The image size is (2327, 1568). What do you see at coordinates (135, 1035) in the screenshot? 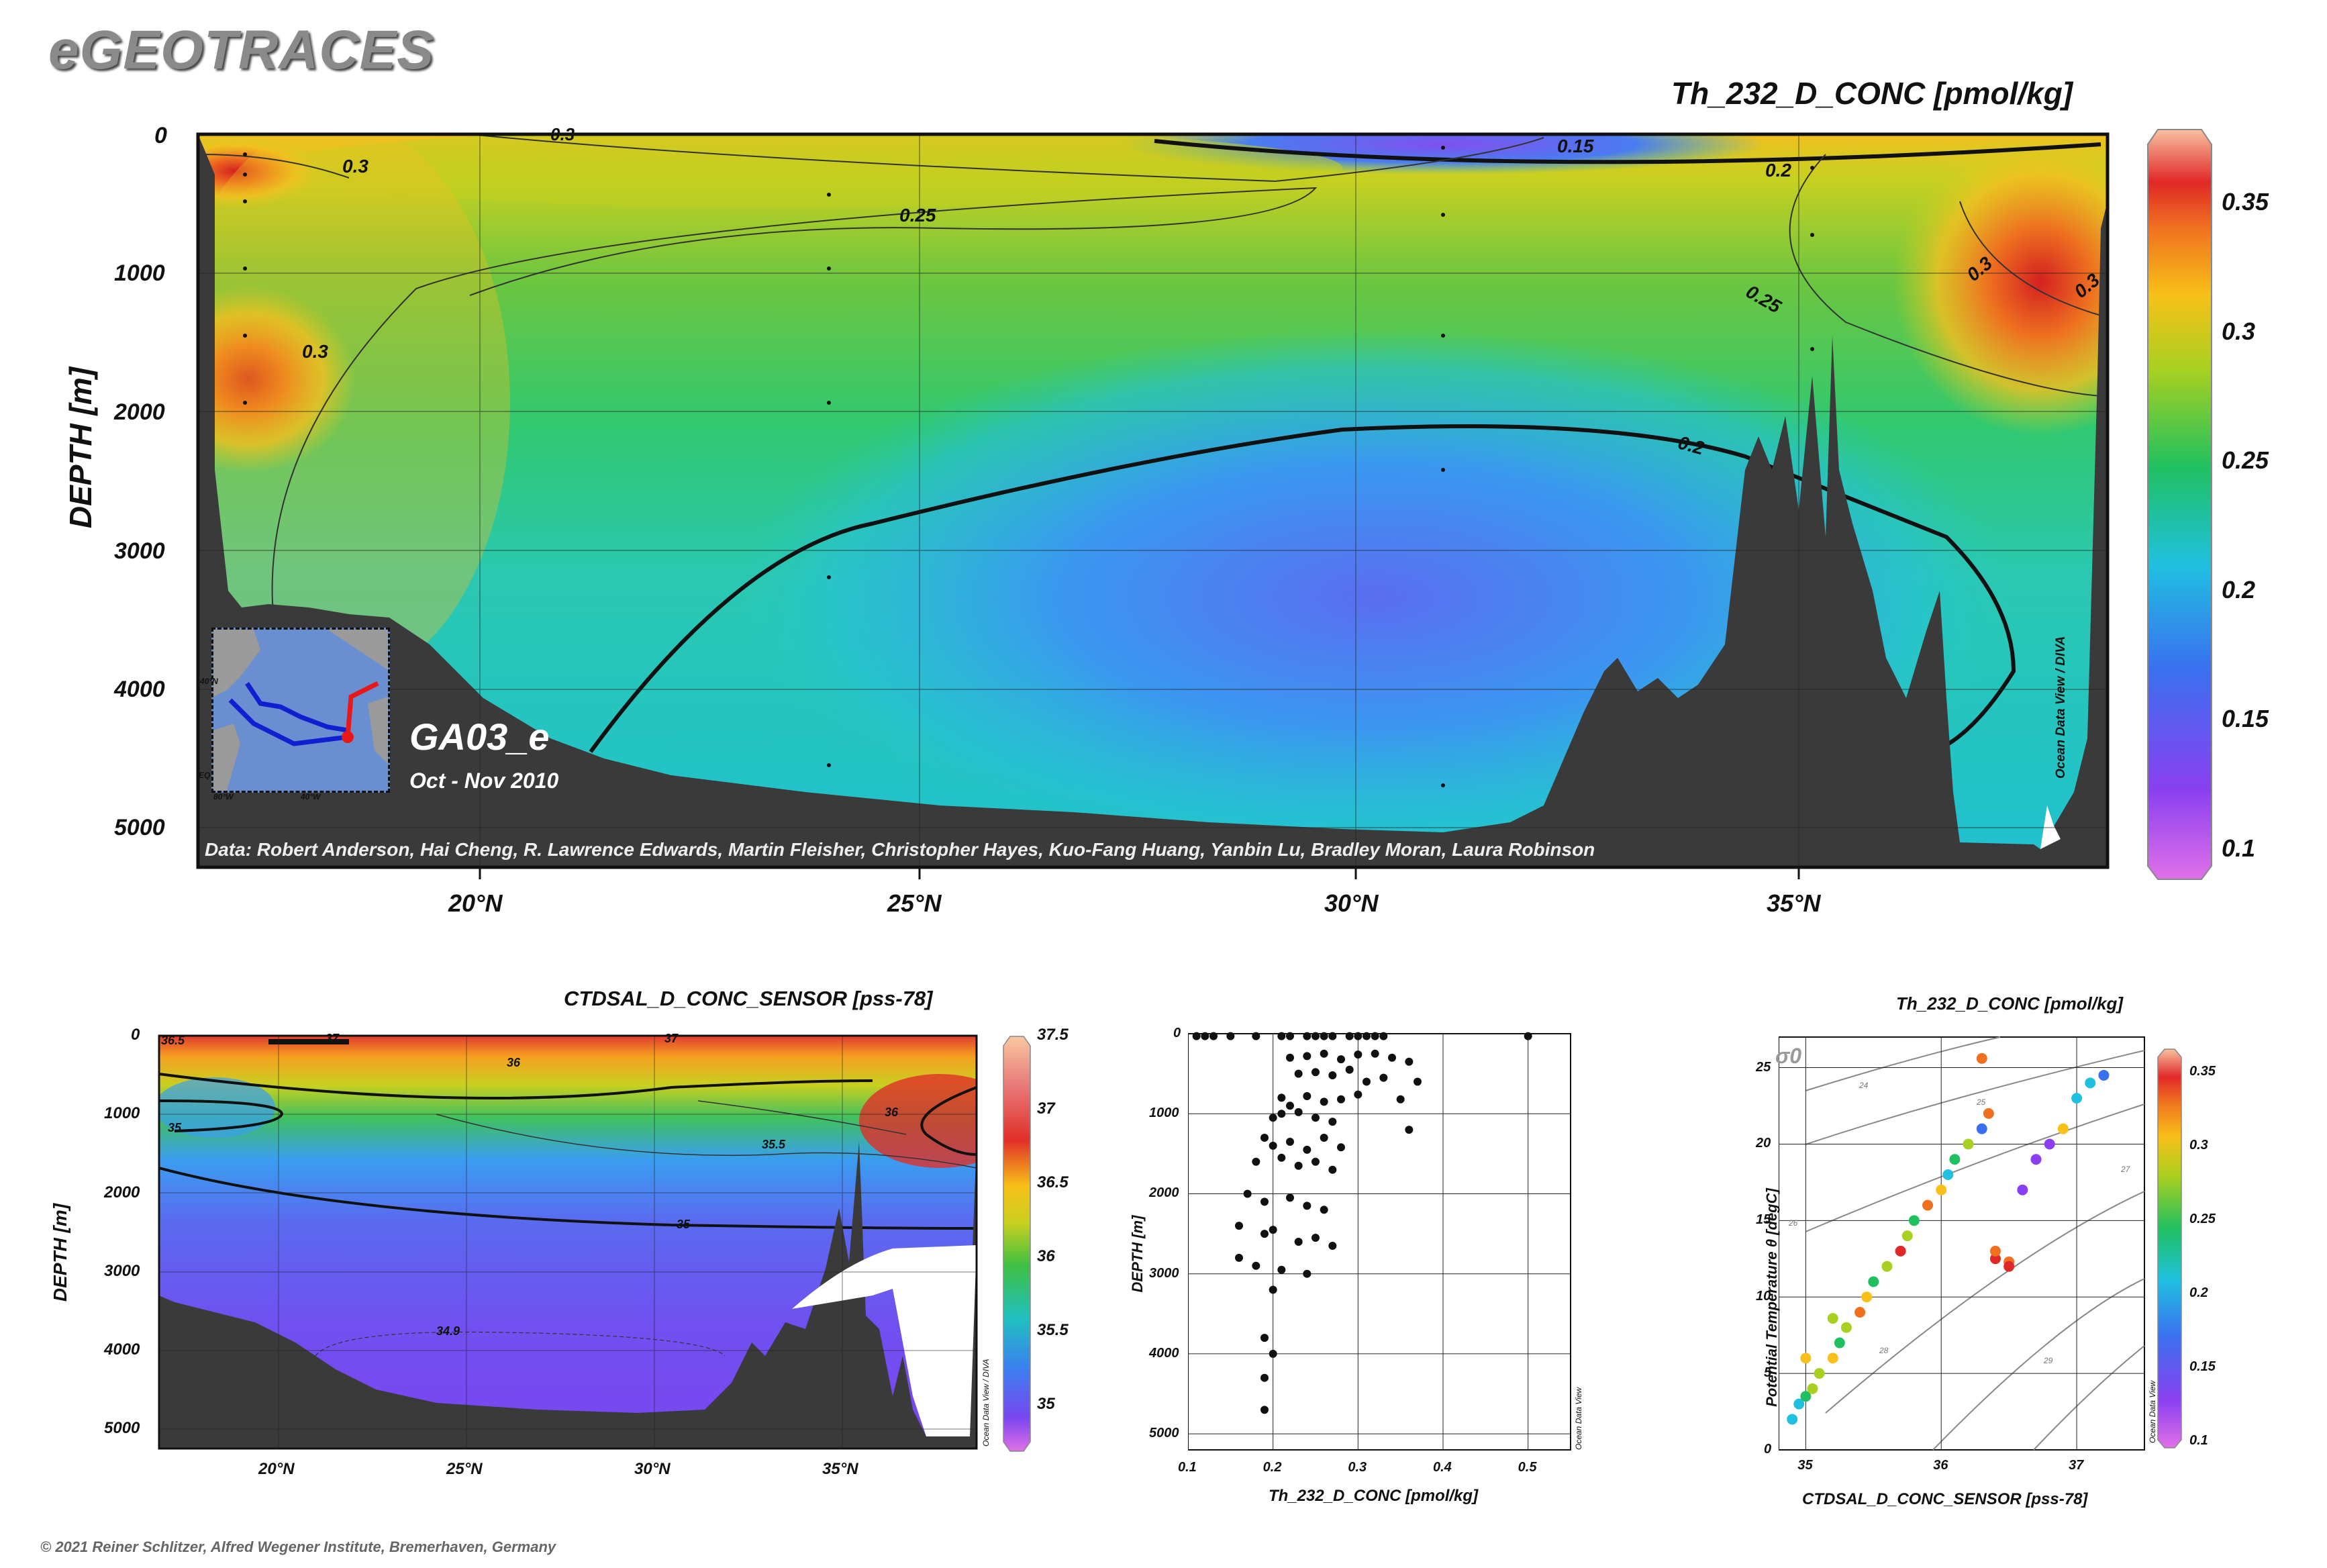
I see `salinity-y-tick: 0` at bounding box center [135, 1035].